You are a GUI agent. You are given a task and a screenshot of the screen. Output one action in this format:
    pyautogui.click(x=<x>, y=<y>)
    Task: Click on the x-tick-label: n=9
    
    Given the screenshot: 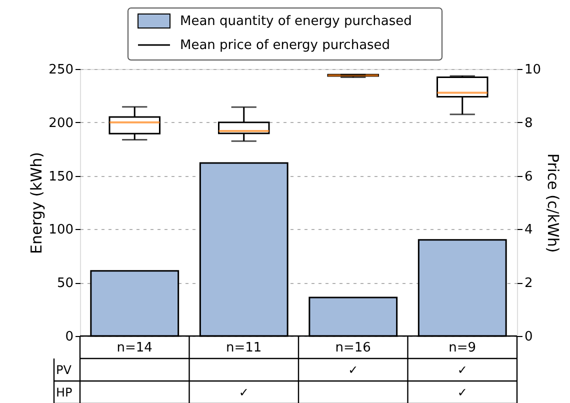 What is the action you would take?
    pyautogui.click(x=462, y=348)
    